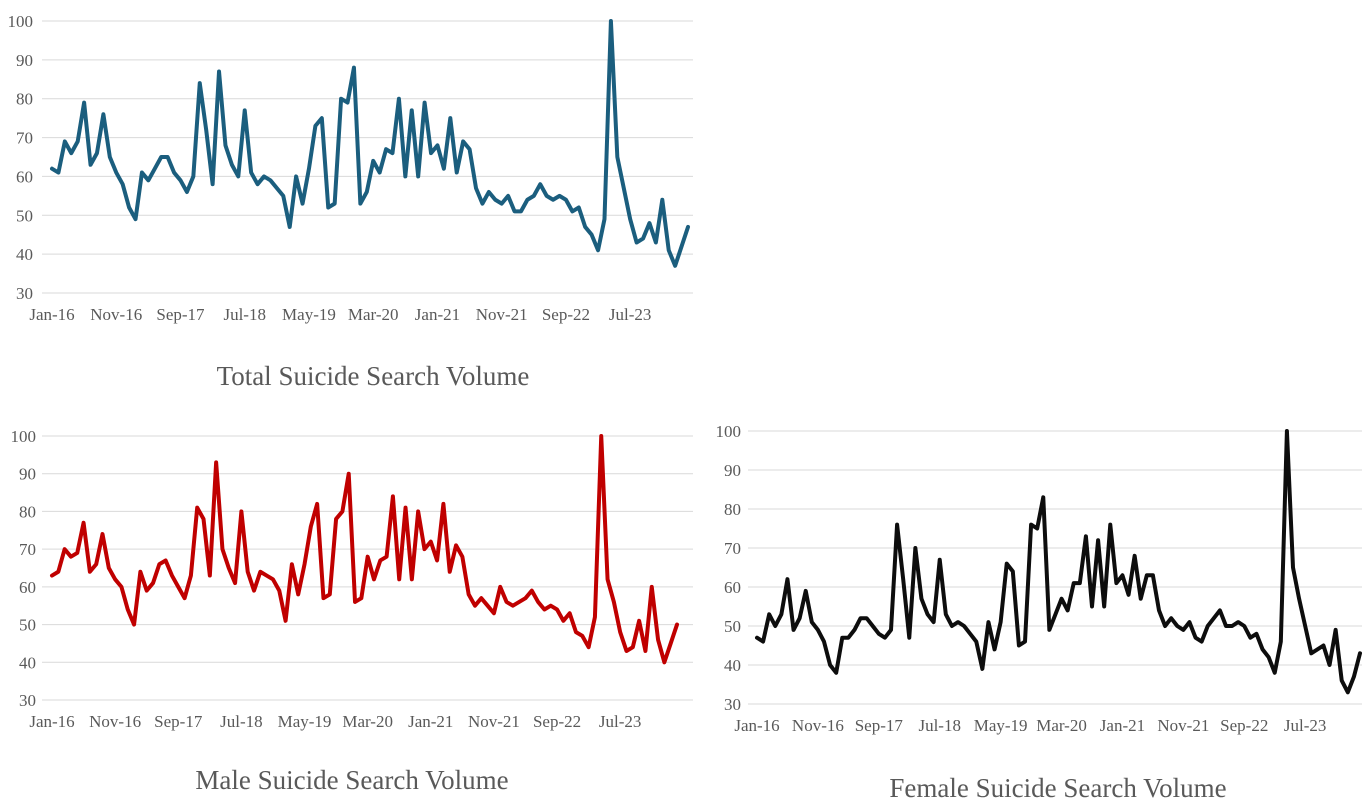  I want to click on male-y-tick-label: 70, so click(27, 549).